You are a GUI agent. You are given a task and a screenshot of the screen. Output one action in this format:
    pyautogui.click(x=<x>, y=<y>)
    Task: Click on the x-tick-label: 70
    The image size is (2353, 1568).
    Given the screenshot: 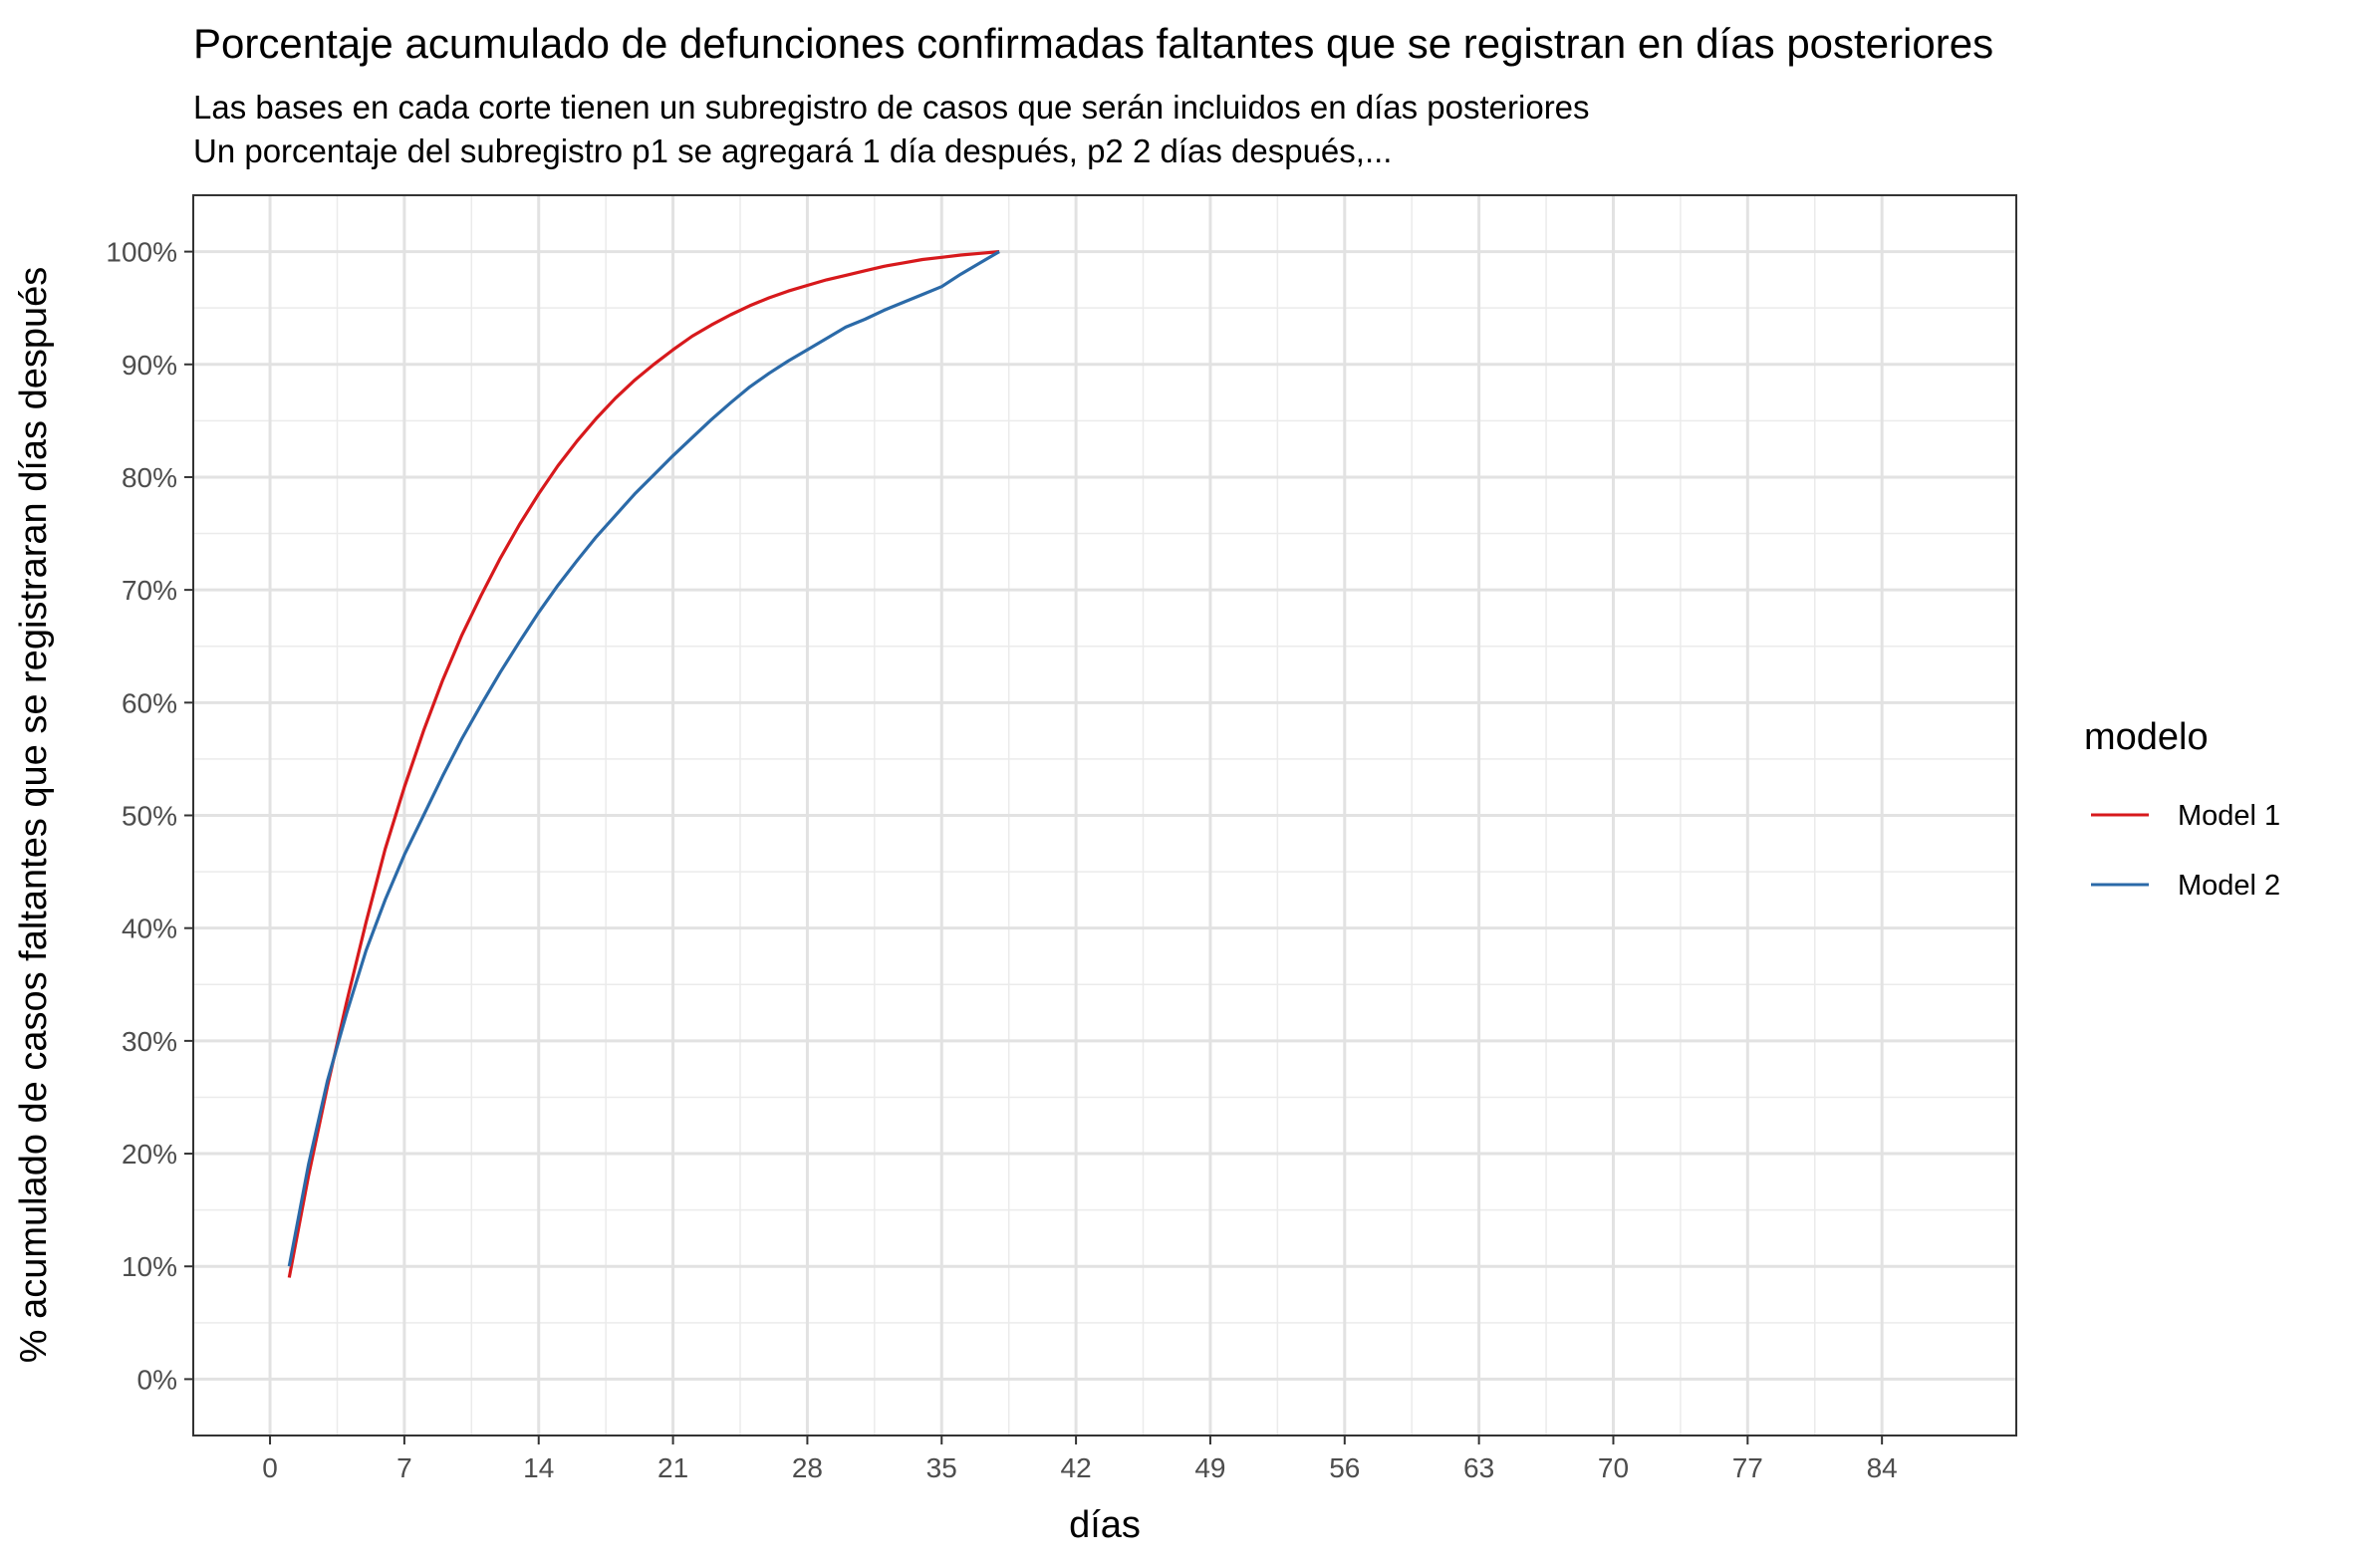 What is the action you would take?
    pyautogui.click(x=1613, y=1467)
    